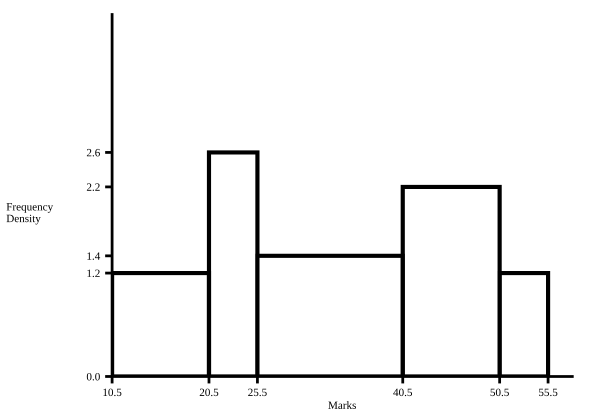  I want to click on y-tick-label: 0.0, so click(93, 376).